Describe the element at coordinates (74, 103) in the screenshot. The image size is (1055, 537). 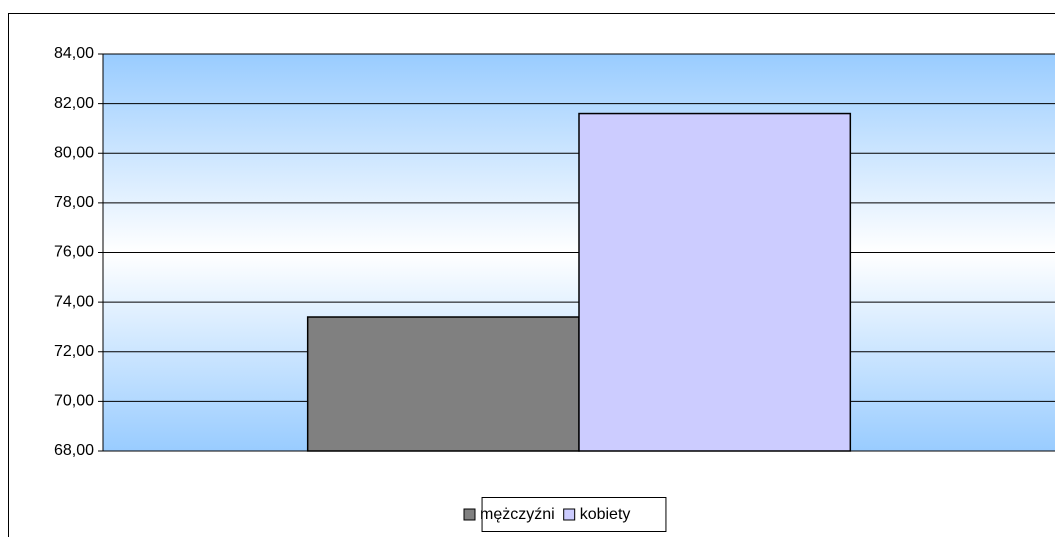
I see `y-tick-label: 82,00` at that location.